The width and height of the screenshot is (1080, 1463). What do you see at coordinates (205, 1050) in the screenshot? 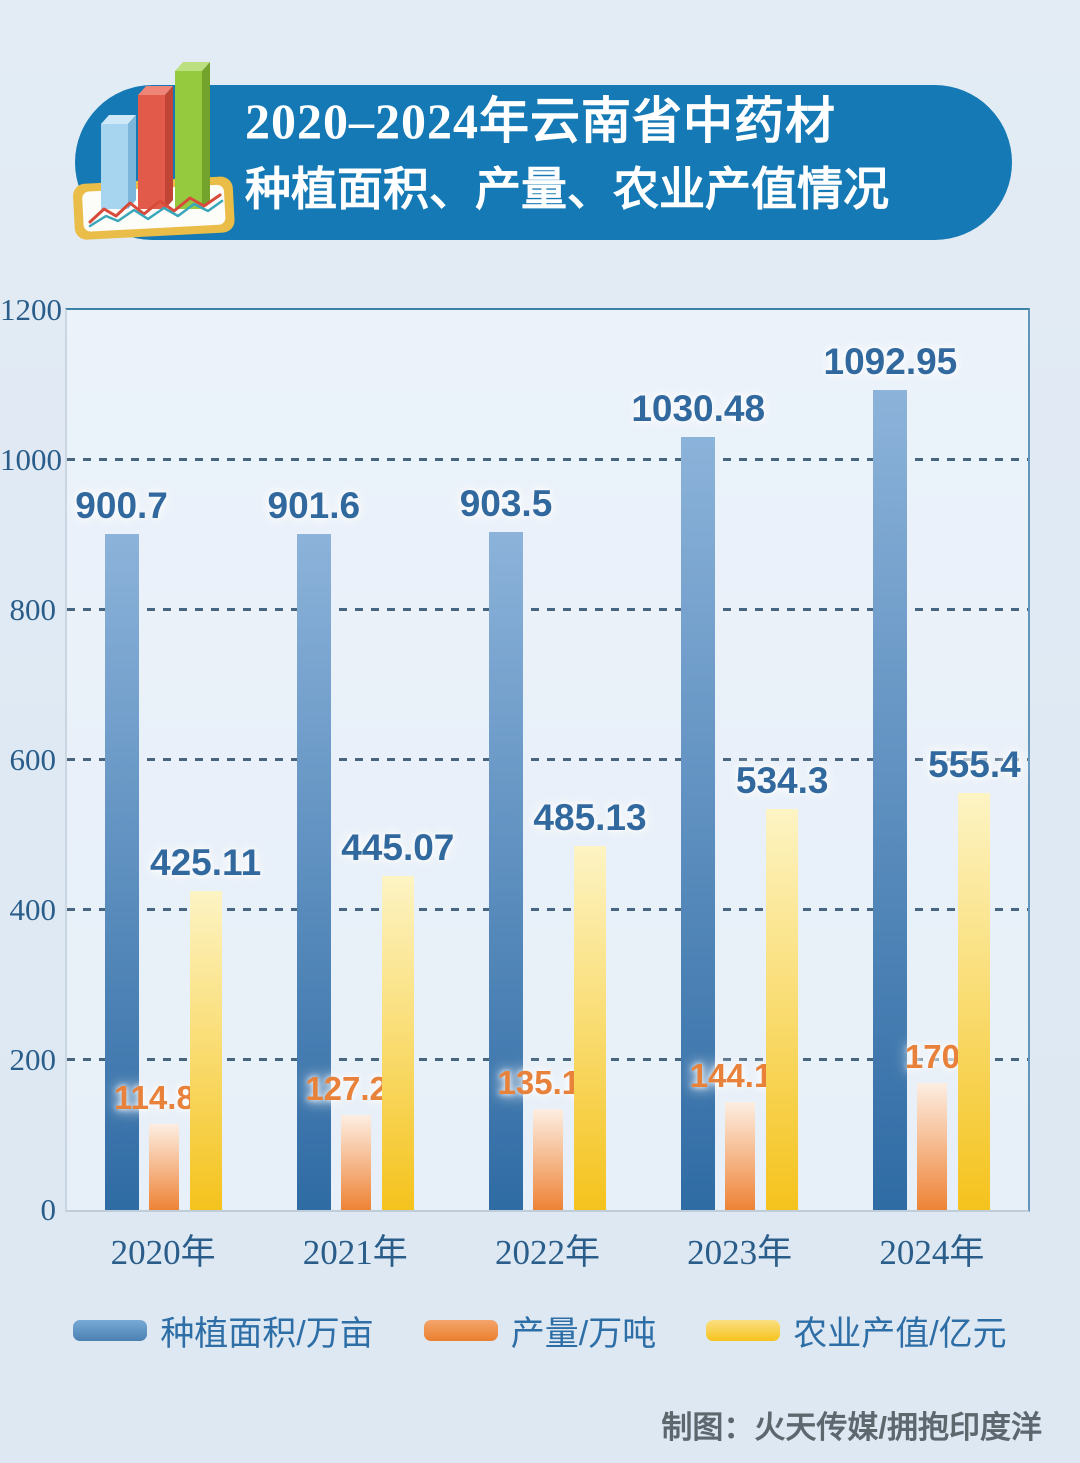
I see `bar-series2-2020年` at bounding box center [205, 1050].